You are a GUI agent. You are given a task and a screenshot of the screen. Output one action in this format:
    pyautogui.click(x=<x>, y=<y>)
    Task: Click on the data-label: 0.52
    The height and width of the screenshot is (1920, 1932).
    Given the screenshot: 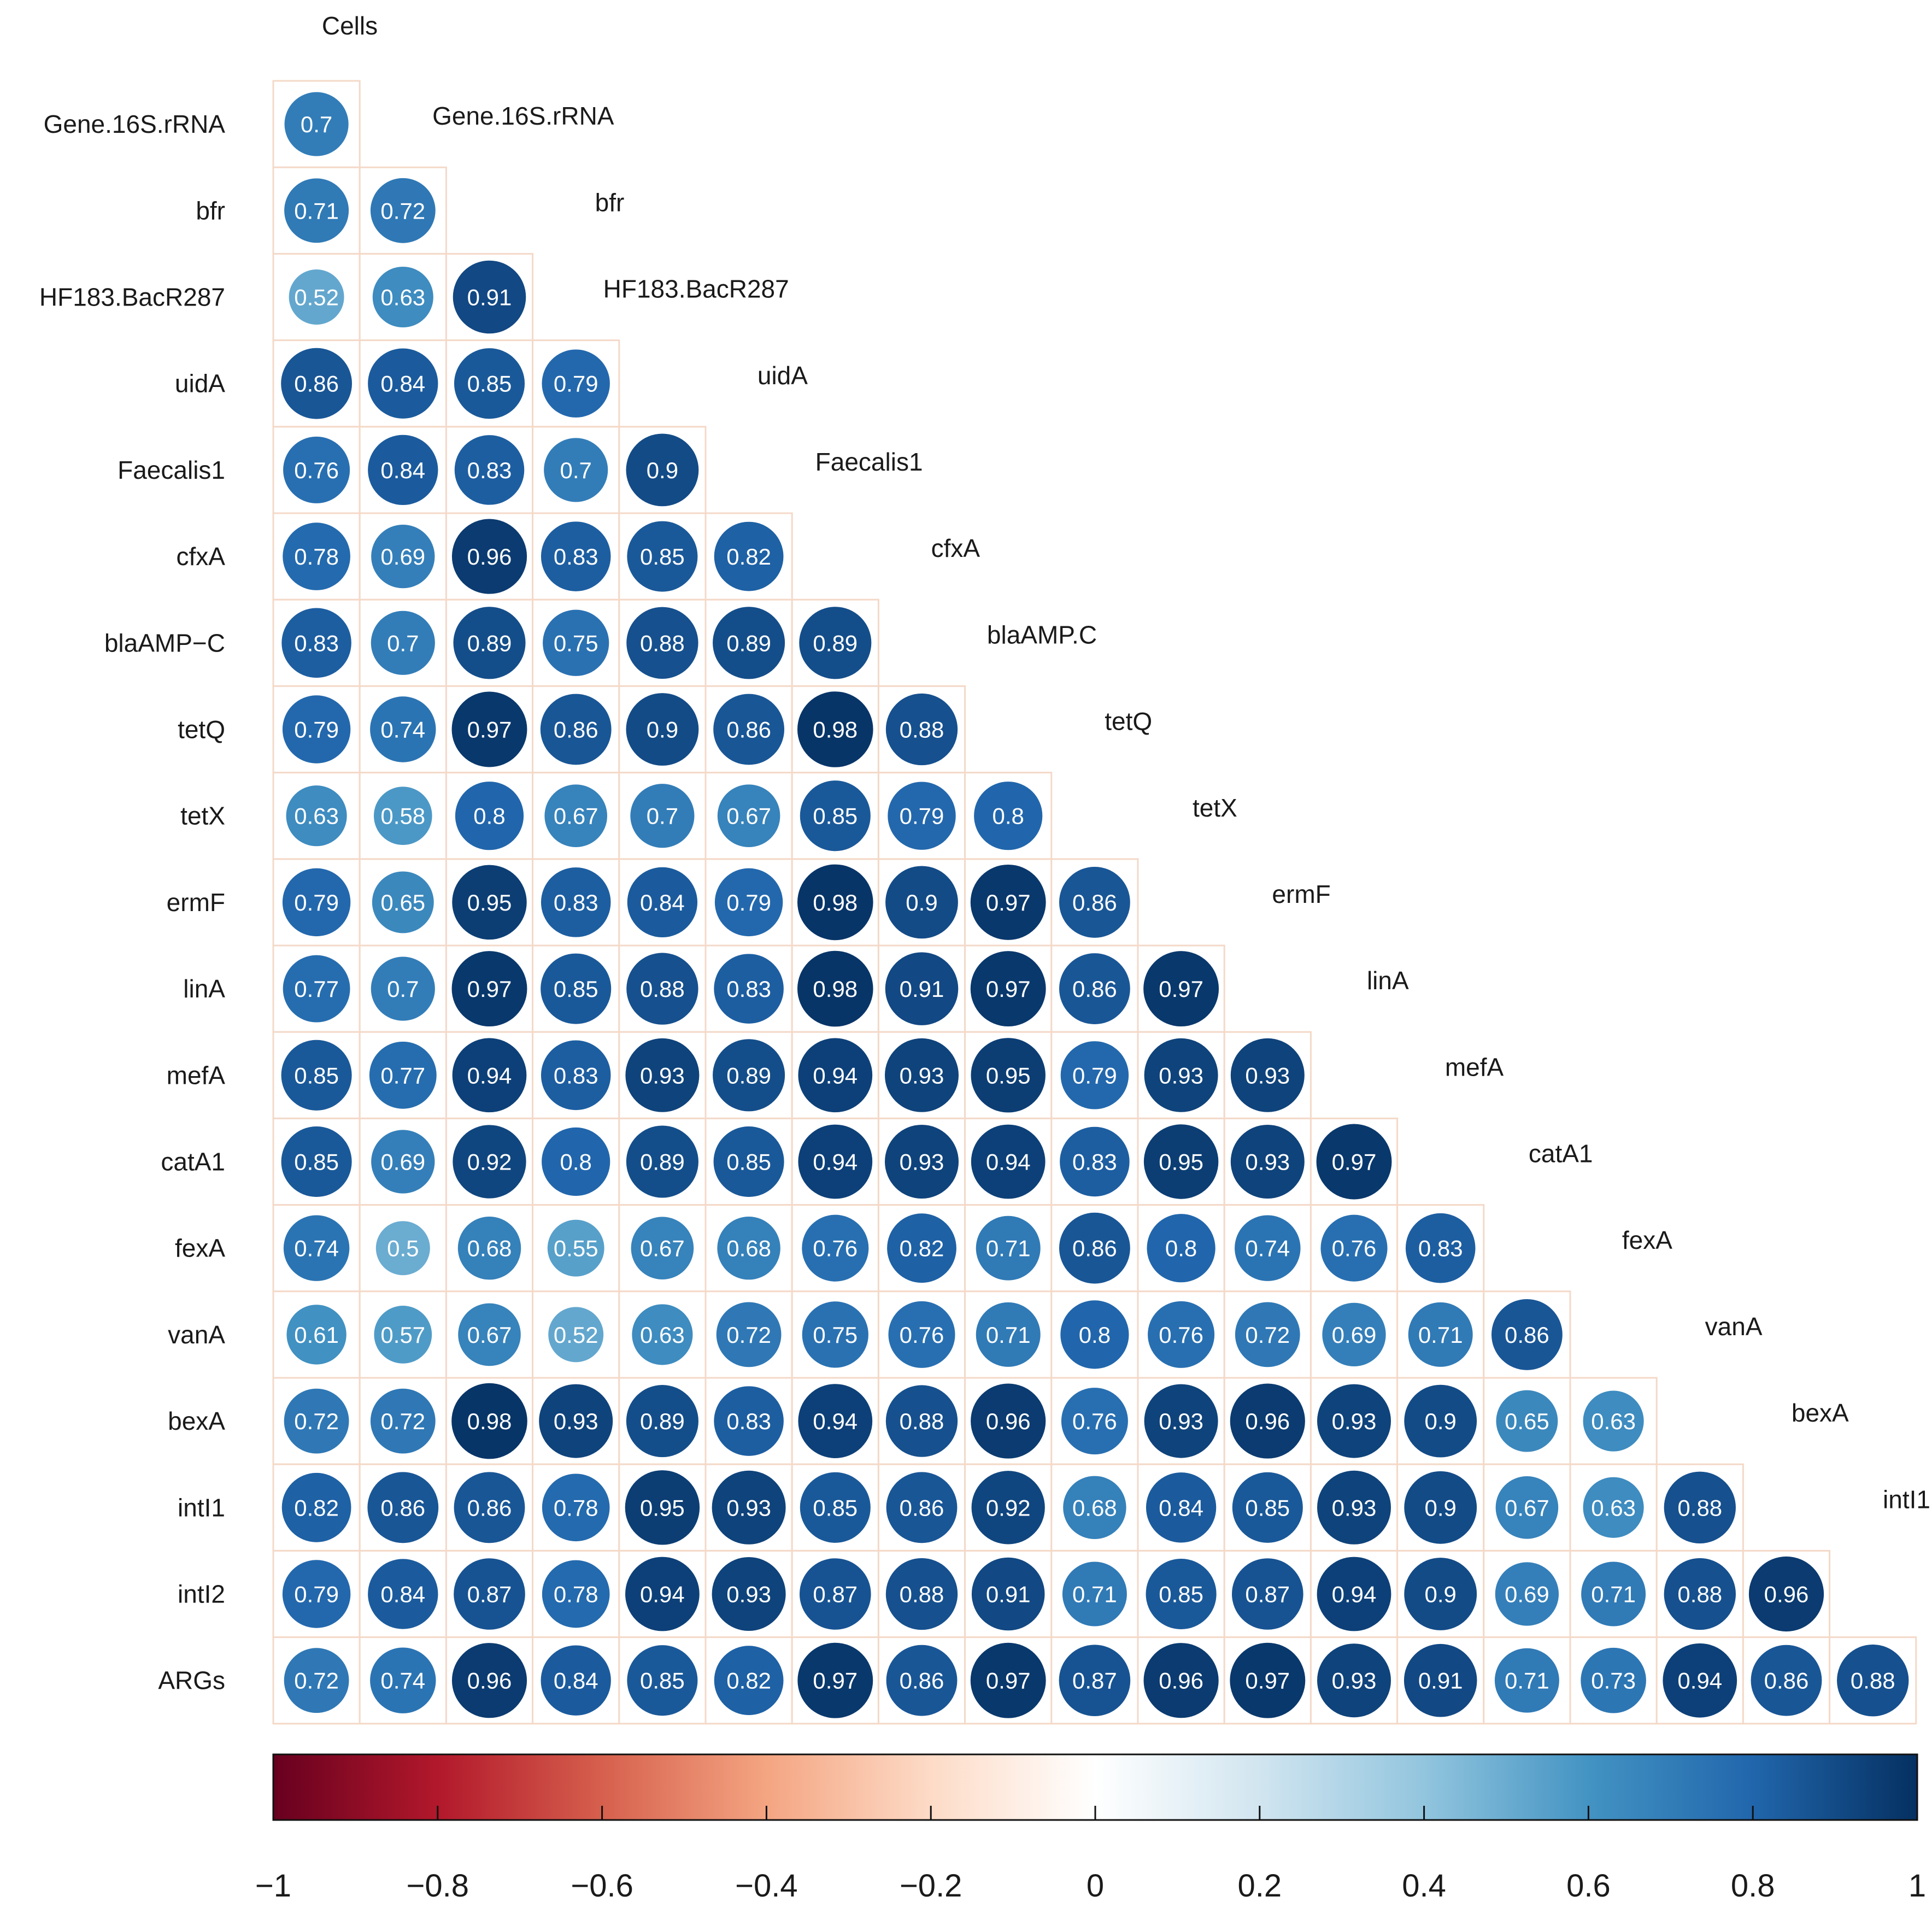 What is the action you would take?
    pyautogui.click(x=316, y=297)
    